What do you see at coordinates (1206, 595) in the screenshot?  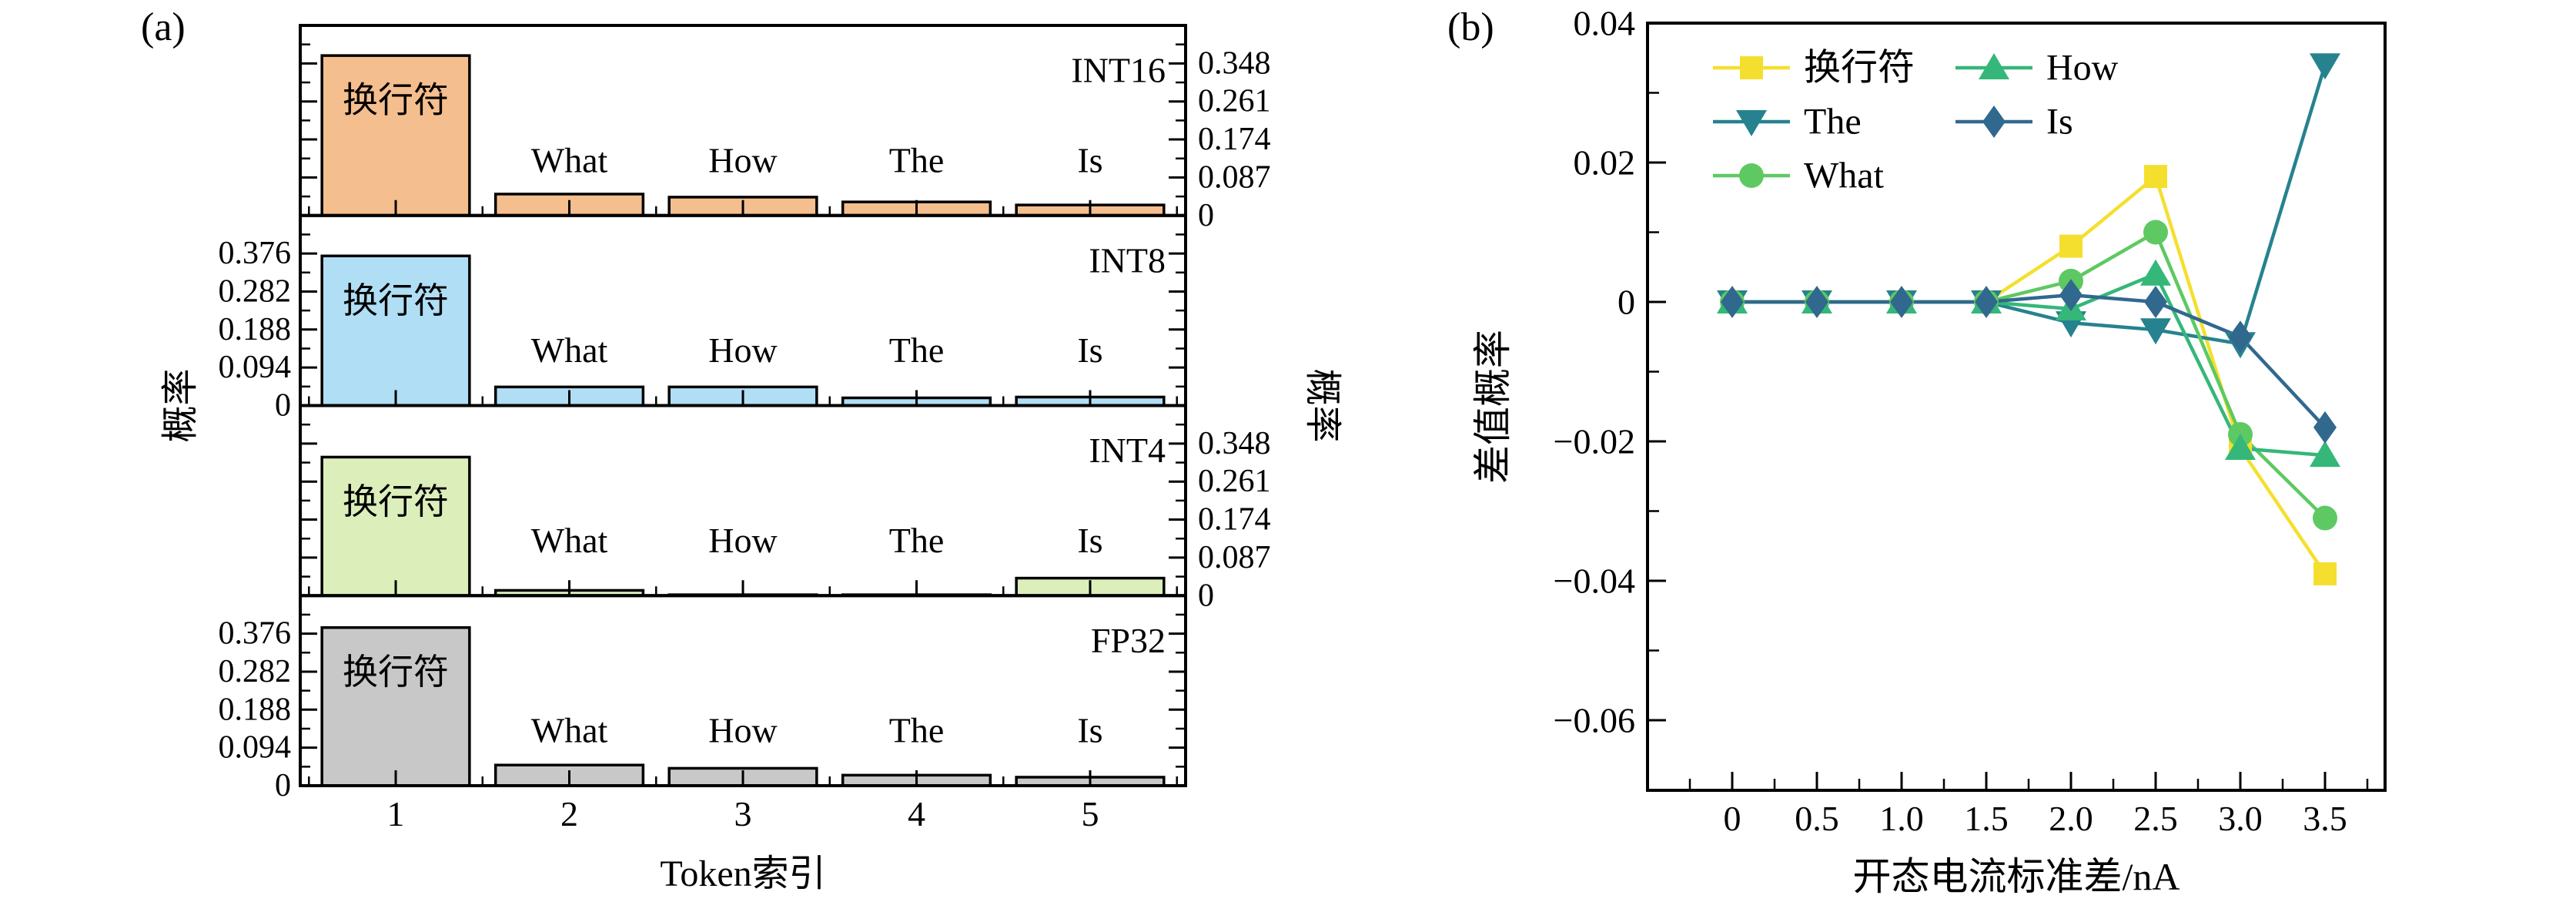 I see `ytick-label-INT4: 0` at bounding box center [1206, 595].